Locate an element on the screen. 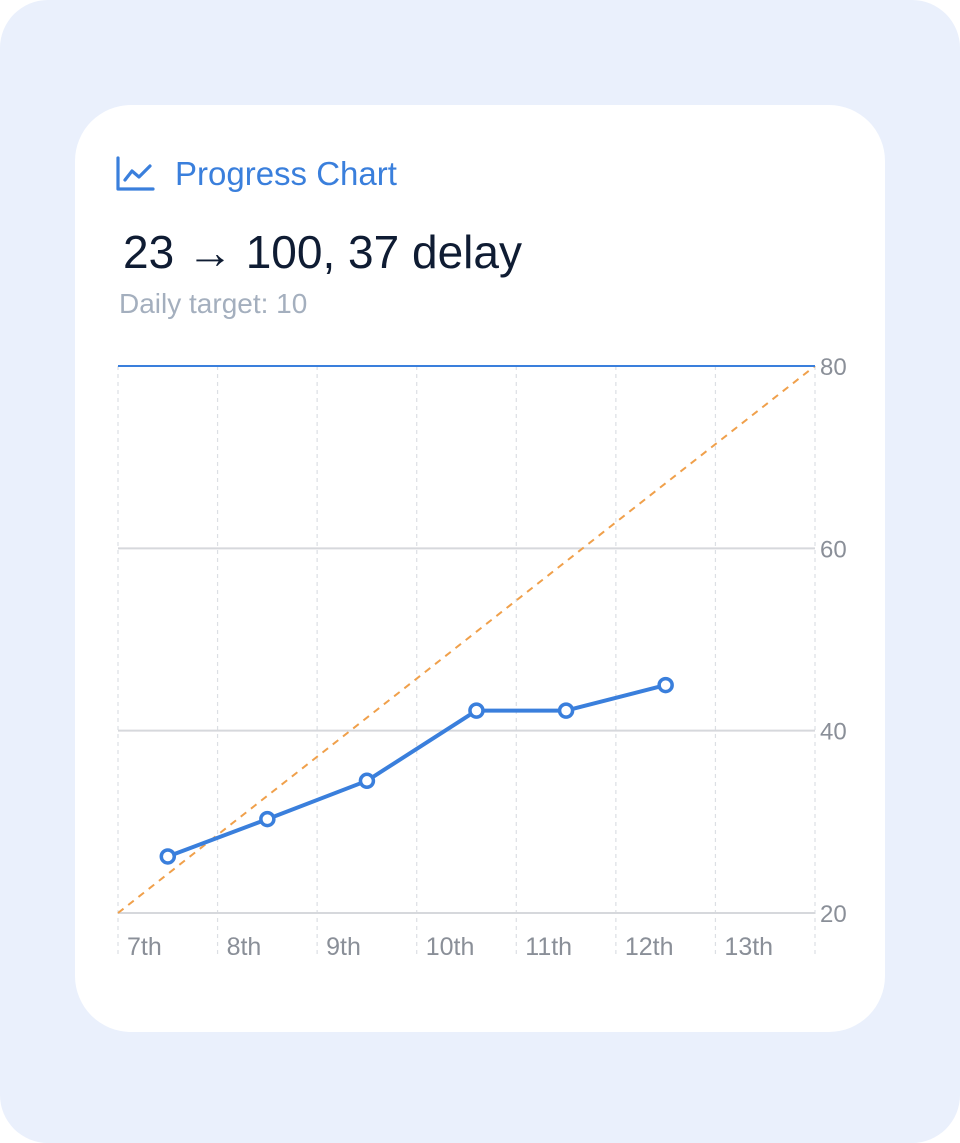  x-tick-label: 12th is located at coordinates (649, 947).